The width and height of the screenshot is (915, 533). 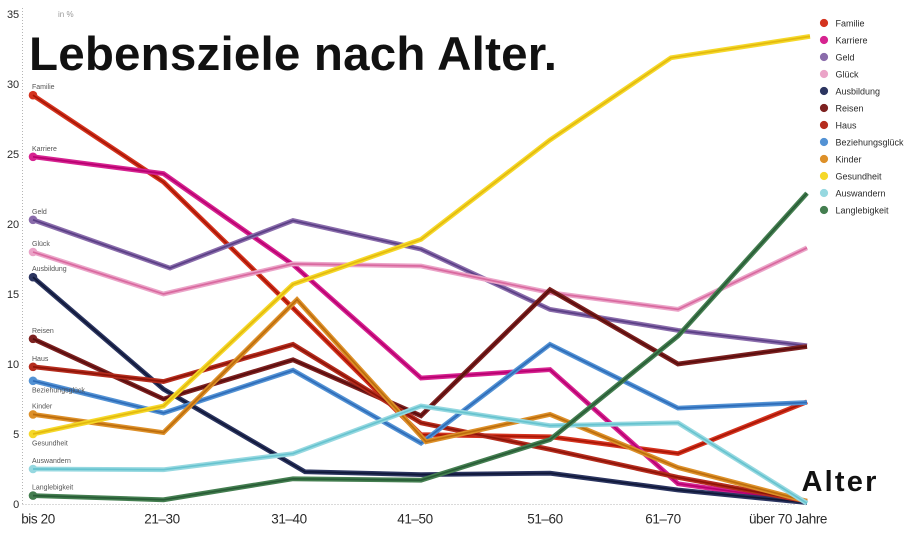 What do you see at coordinates (545, 519) in the screenshot?
I see `svg-text: 51–60` at bounding box center [545, 519].